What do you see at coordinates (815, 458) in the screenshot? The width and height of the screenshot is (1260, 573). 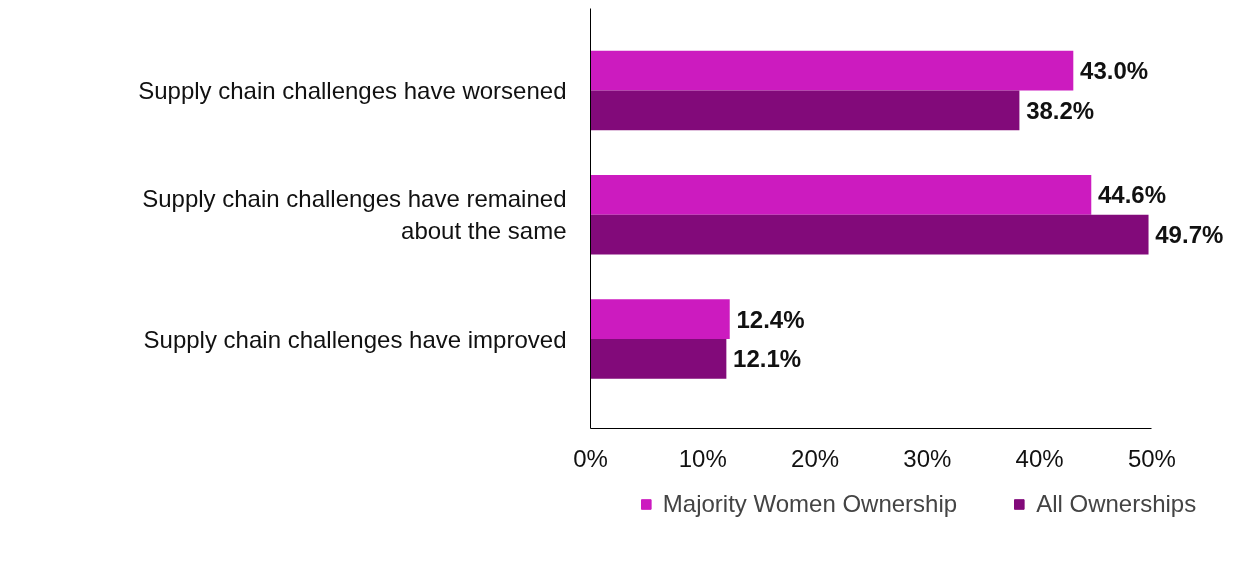 I see `x-tick-label: 20%` at bounding box center [815, 458].